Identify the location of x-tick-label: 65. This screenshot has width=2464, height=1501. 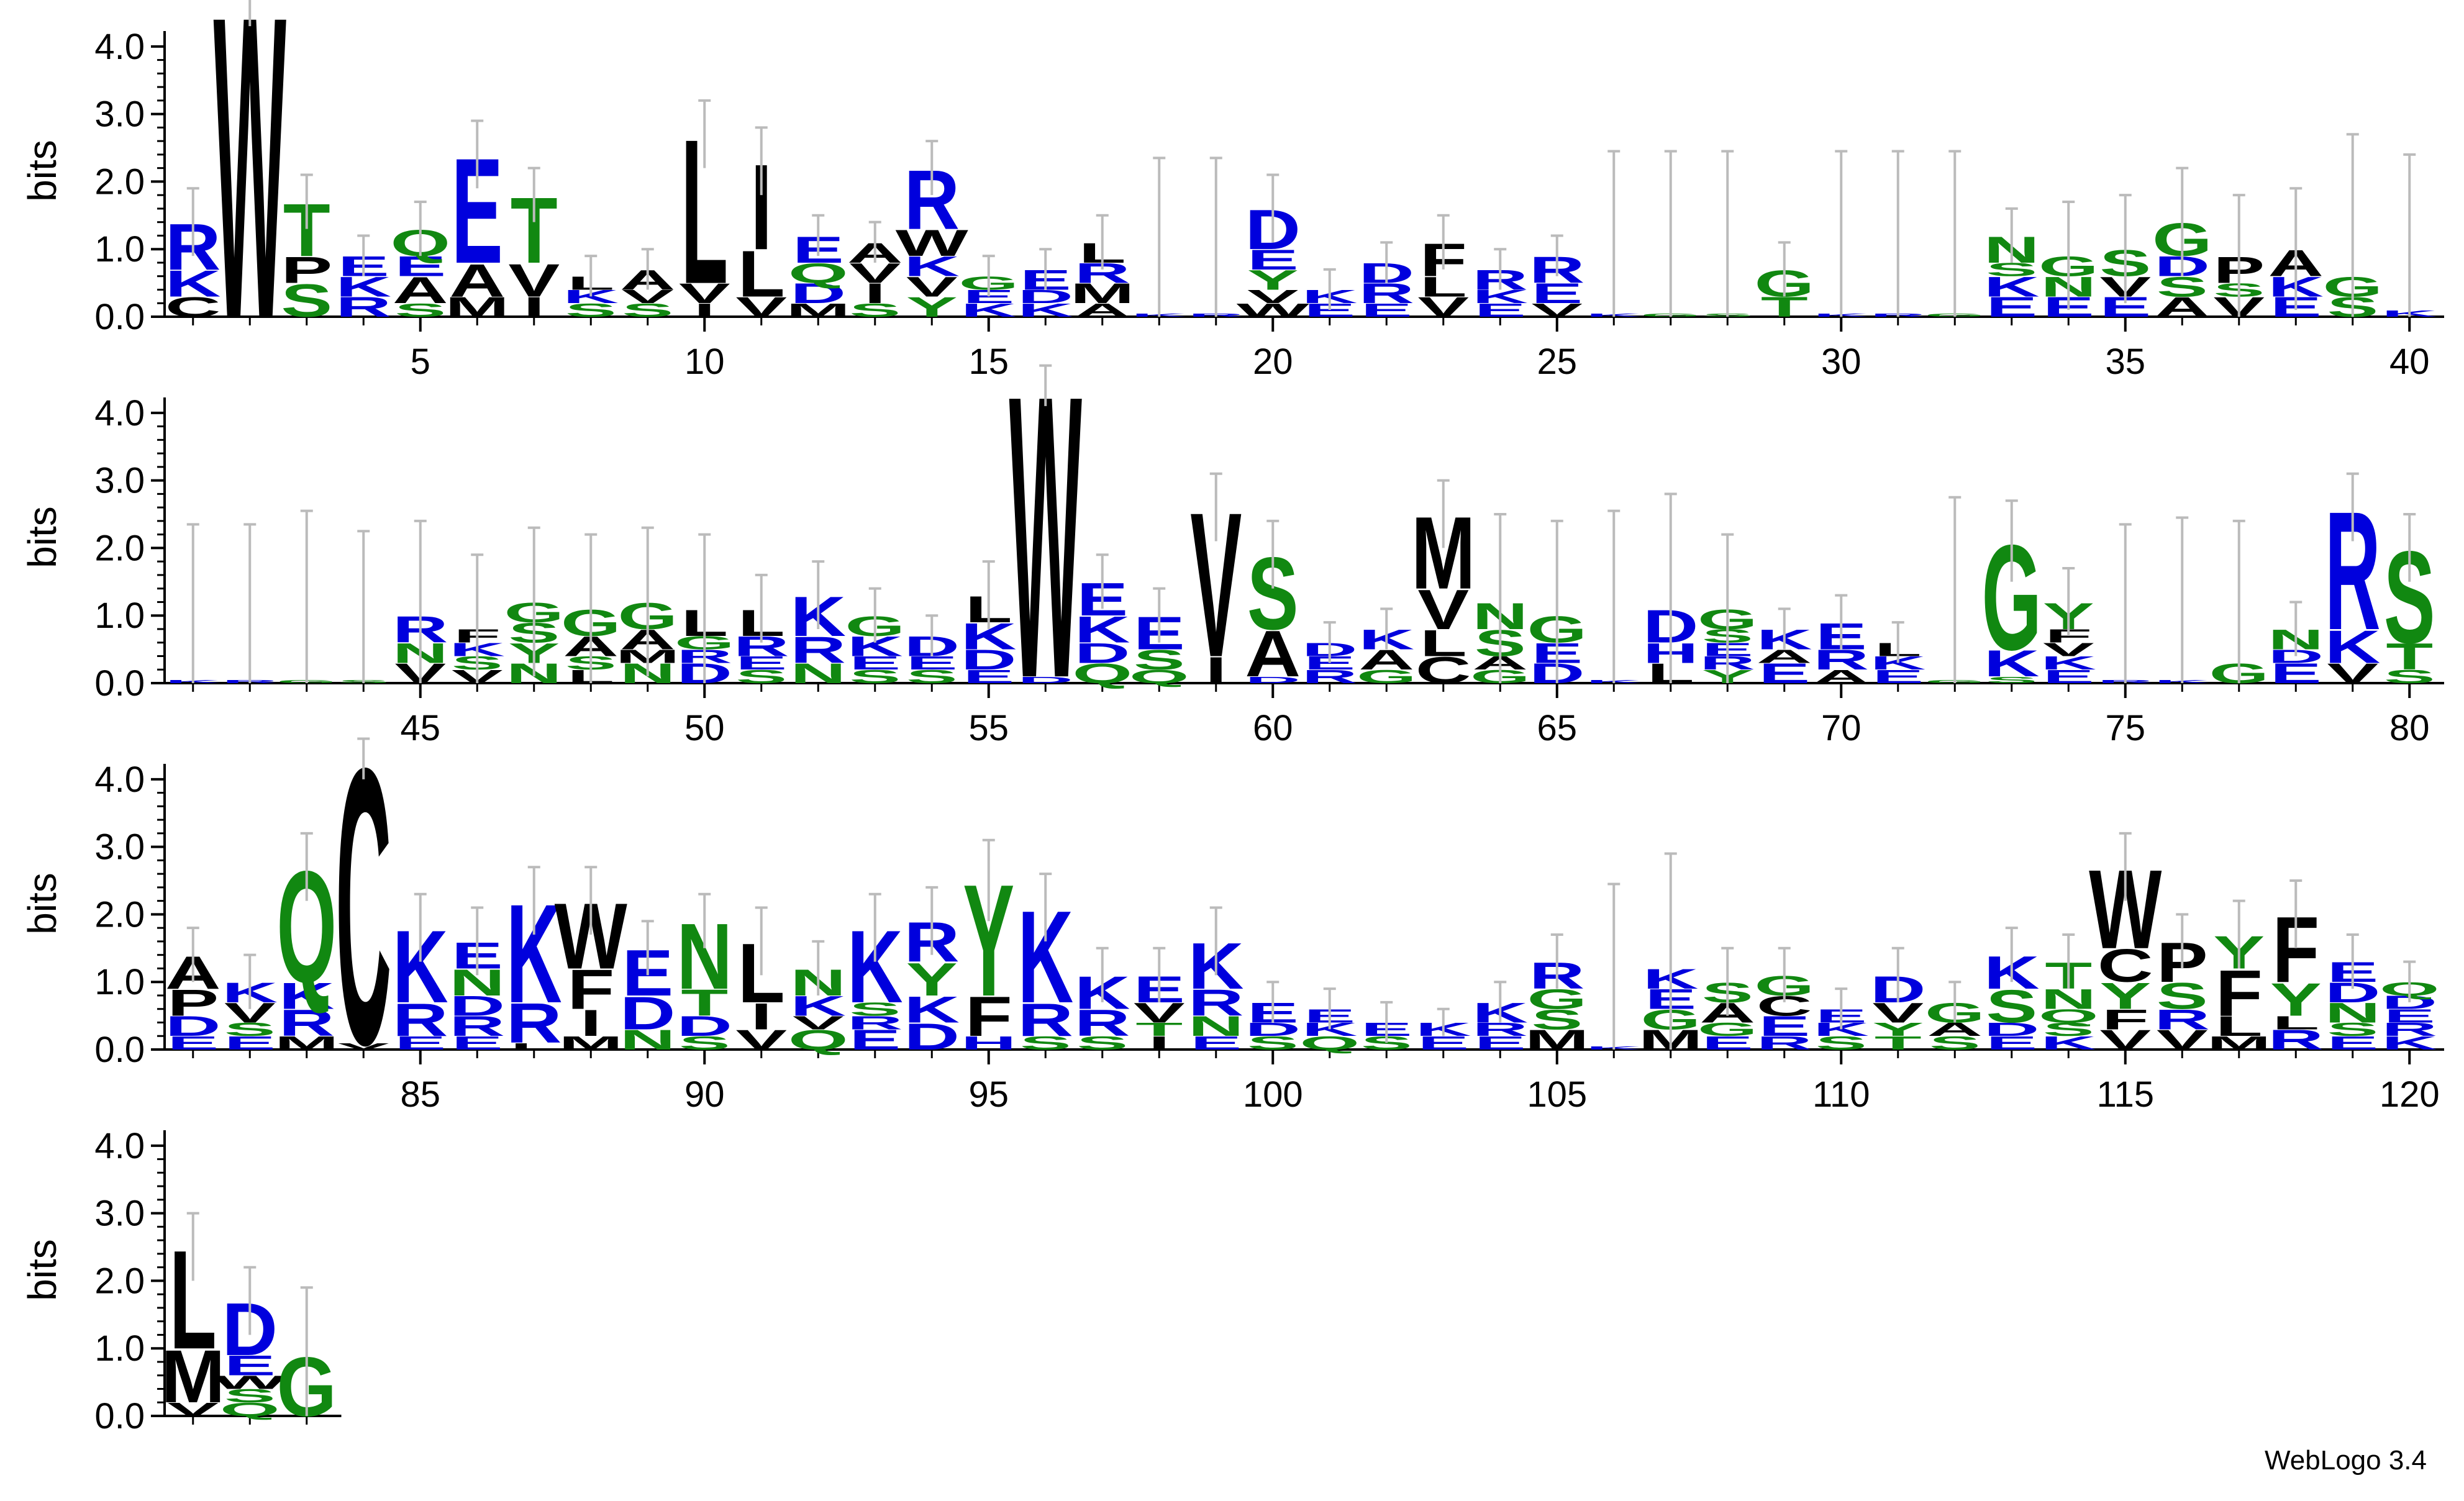
(1557, 728).